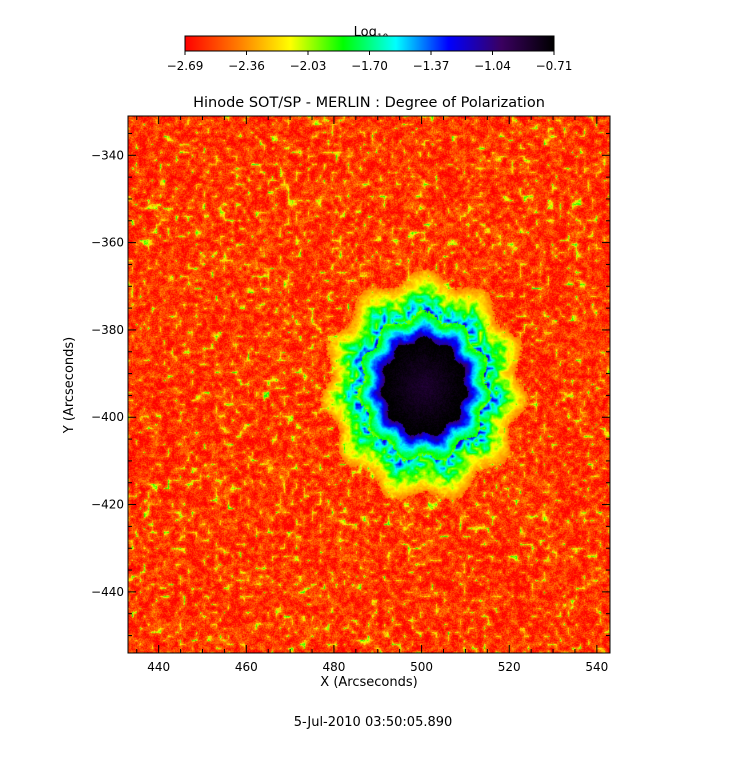  I want to click on colorbar-tick-label: −2.69, so click(185, 66).